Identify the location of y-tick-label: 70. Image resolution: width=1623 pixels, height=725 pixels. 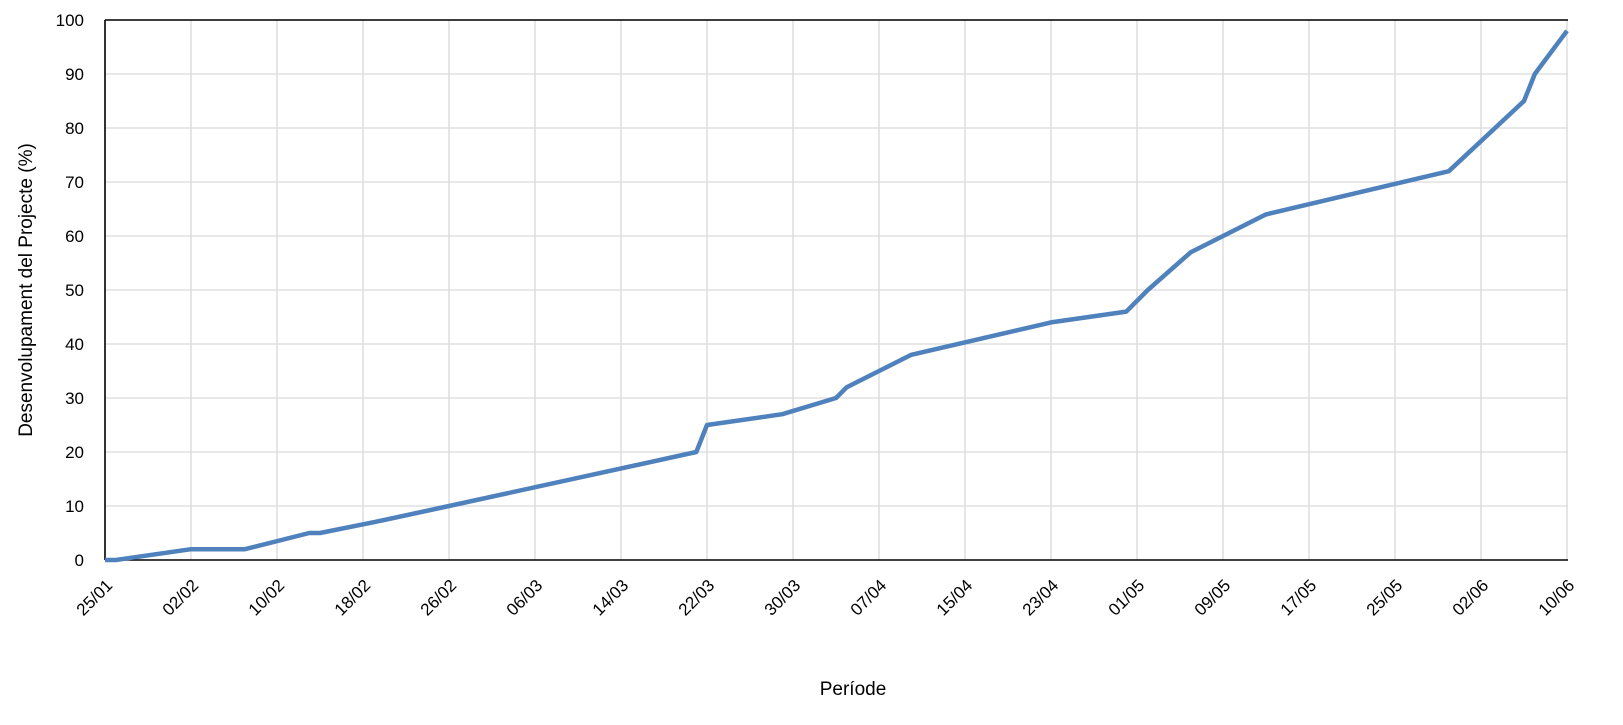
(74, 182).